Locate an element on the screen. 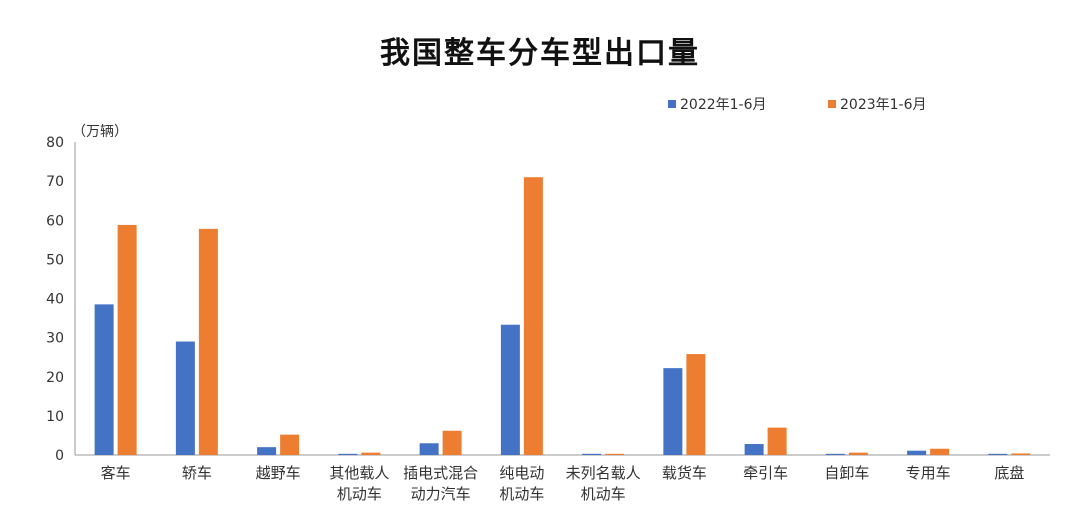 The height and width of the screenshot is (518, 1080). y-tick-label: 80 is located at coordinates (55, 143).